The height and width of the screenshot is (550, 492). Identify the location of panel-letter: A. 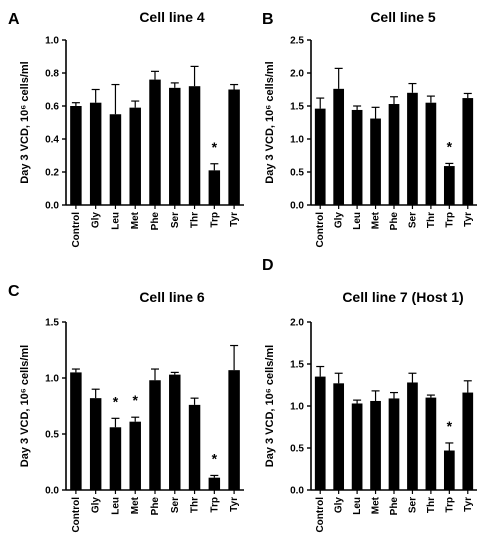
(14, 19).